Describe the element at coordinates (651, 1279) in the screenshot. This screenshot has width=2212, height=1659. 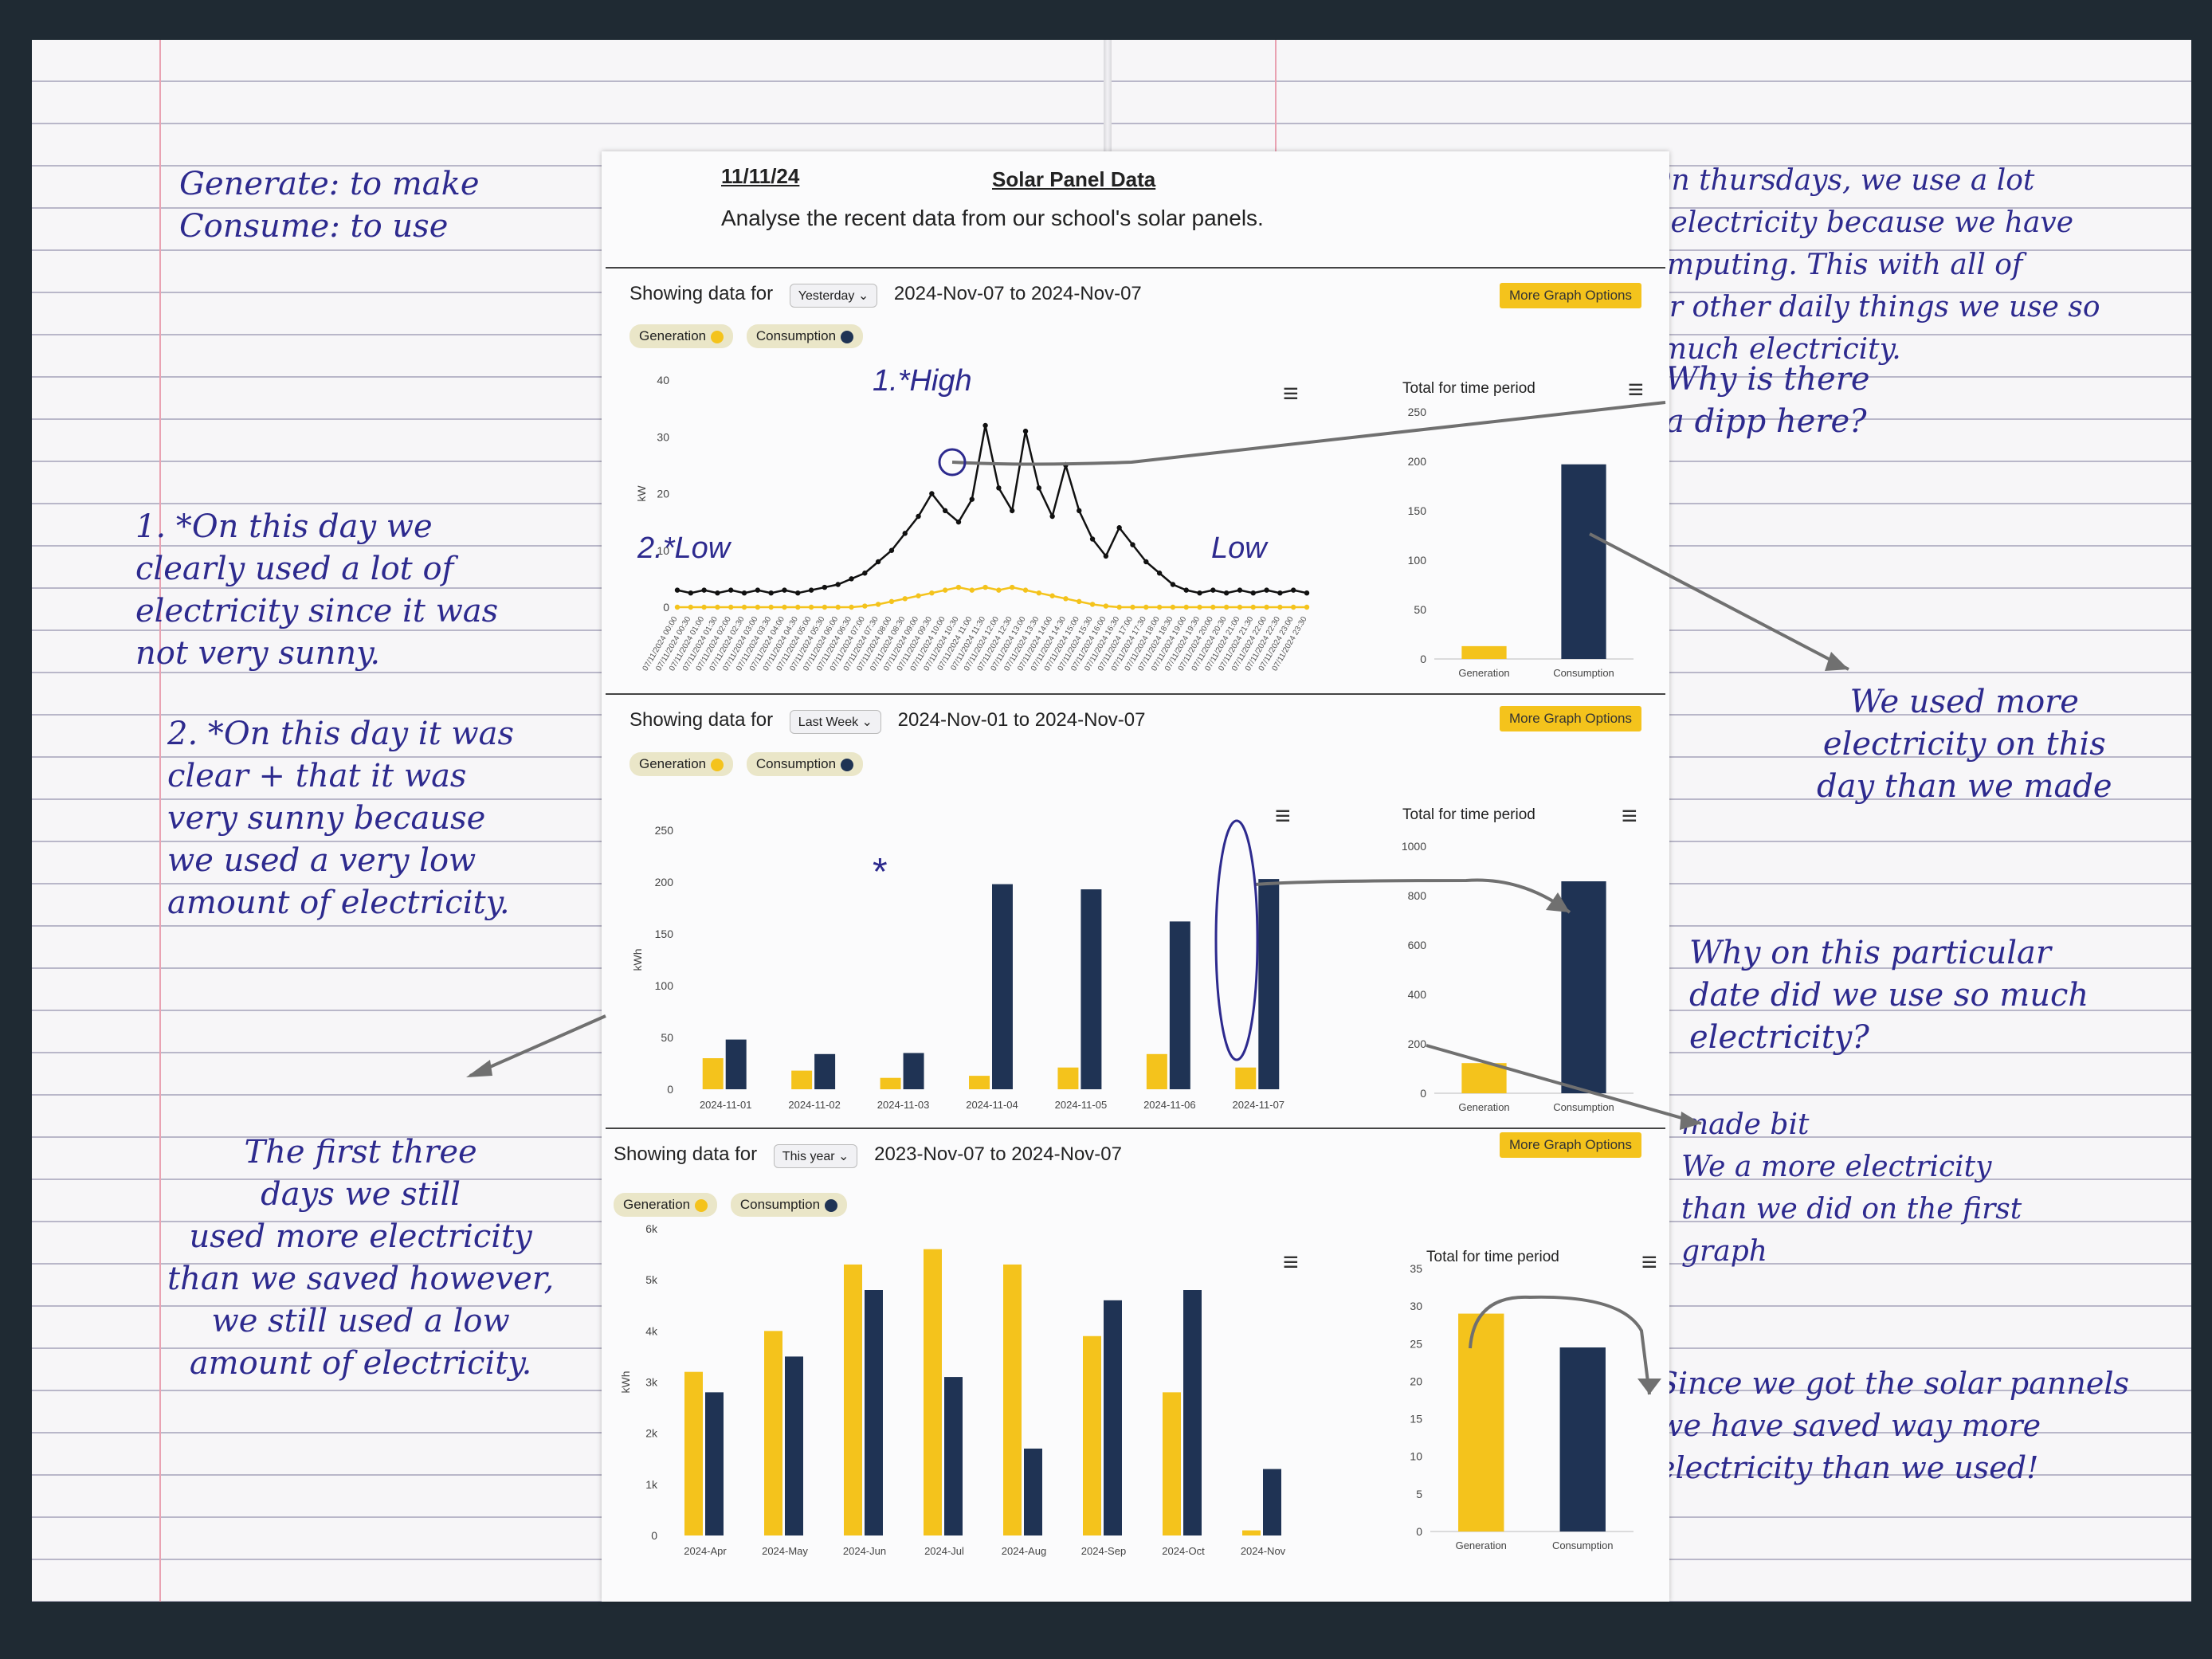
I see `y-tick-label: 5k` at that location.